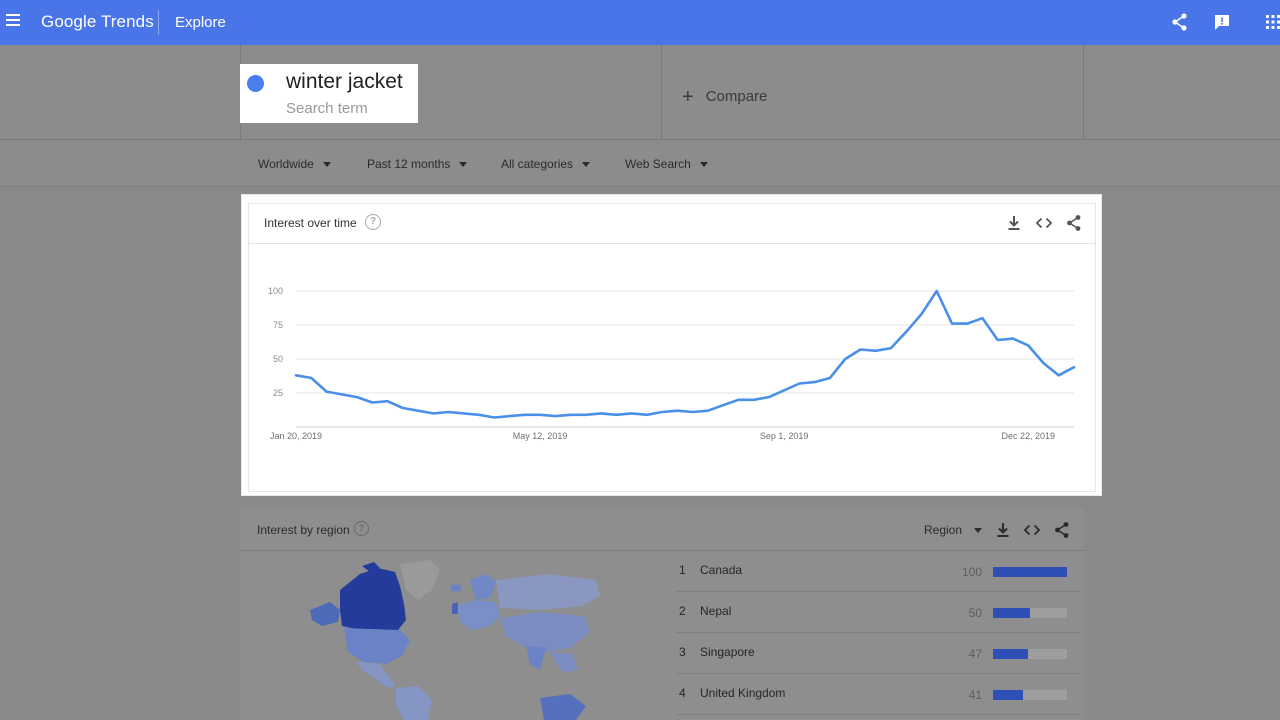  Describe the element at coordinates (736, 96) in the screenshot. I see `compare-label: Compare` at that location.